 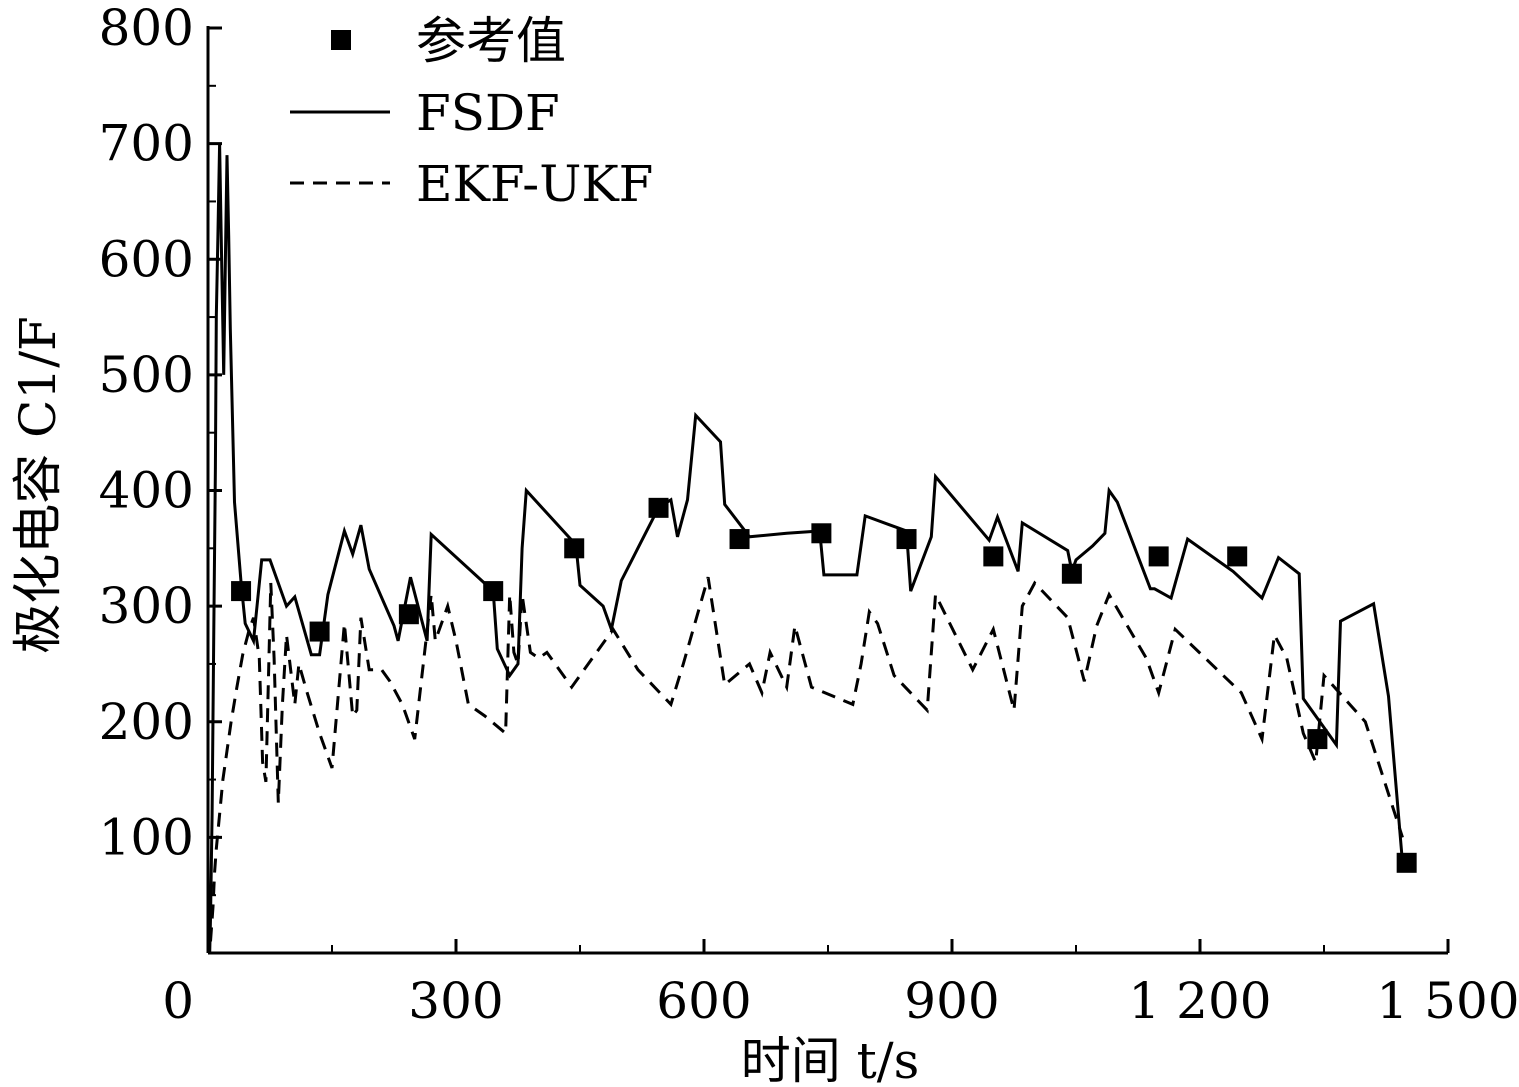 I want to click on x-axis-title: 时间 t/s, so click(x=830, y=1059).